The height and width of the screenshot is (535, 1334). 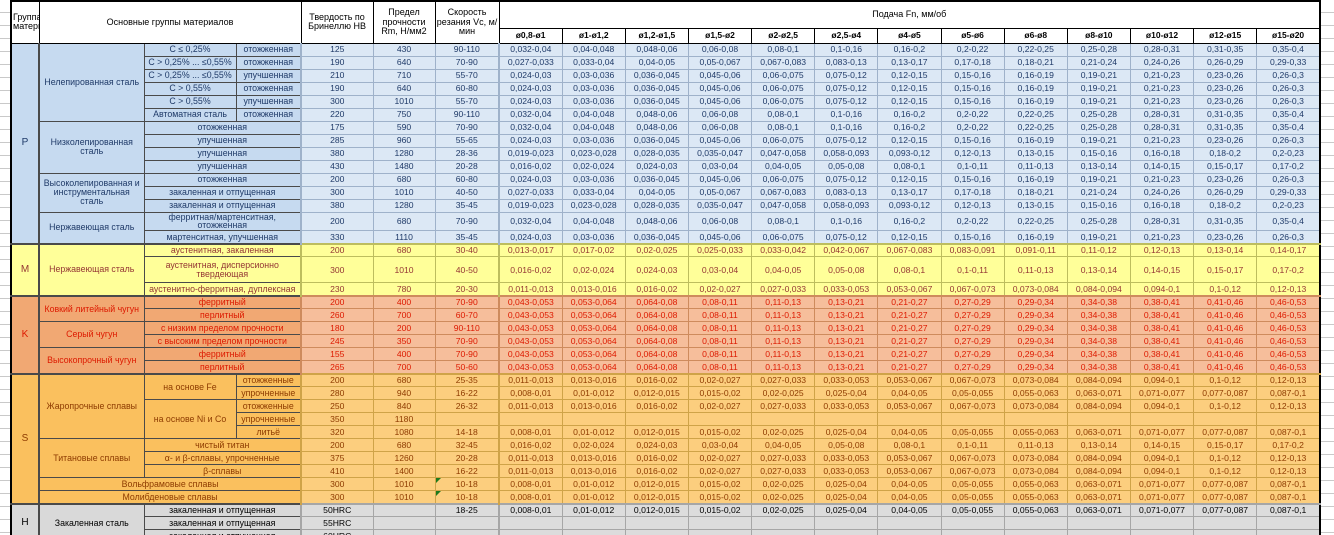 What do you see at coordinates (467, 380) in the screenshot?
I see `speed-cell: 25-35` at bounding box center [467, 380].